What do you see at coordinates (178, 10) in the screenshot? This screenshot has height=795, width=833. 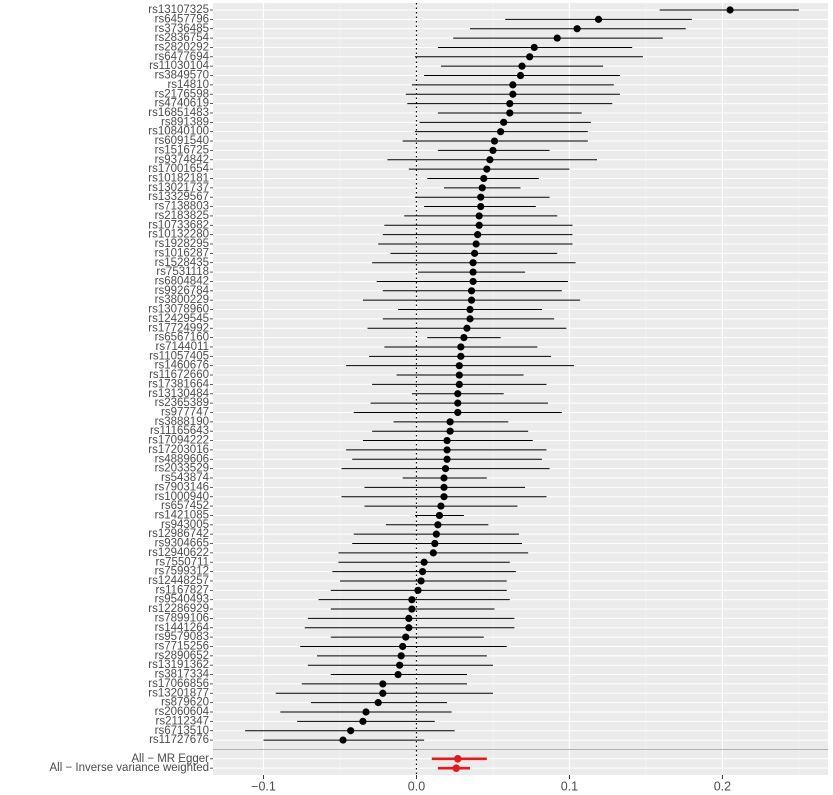 I see `row-label: rs13107325` at bounding box center [178, 10].